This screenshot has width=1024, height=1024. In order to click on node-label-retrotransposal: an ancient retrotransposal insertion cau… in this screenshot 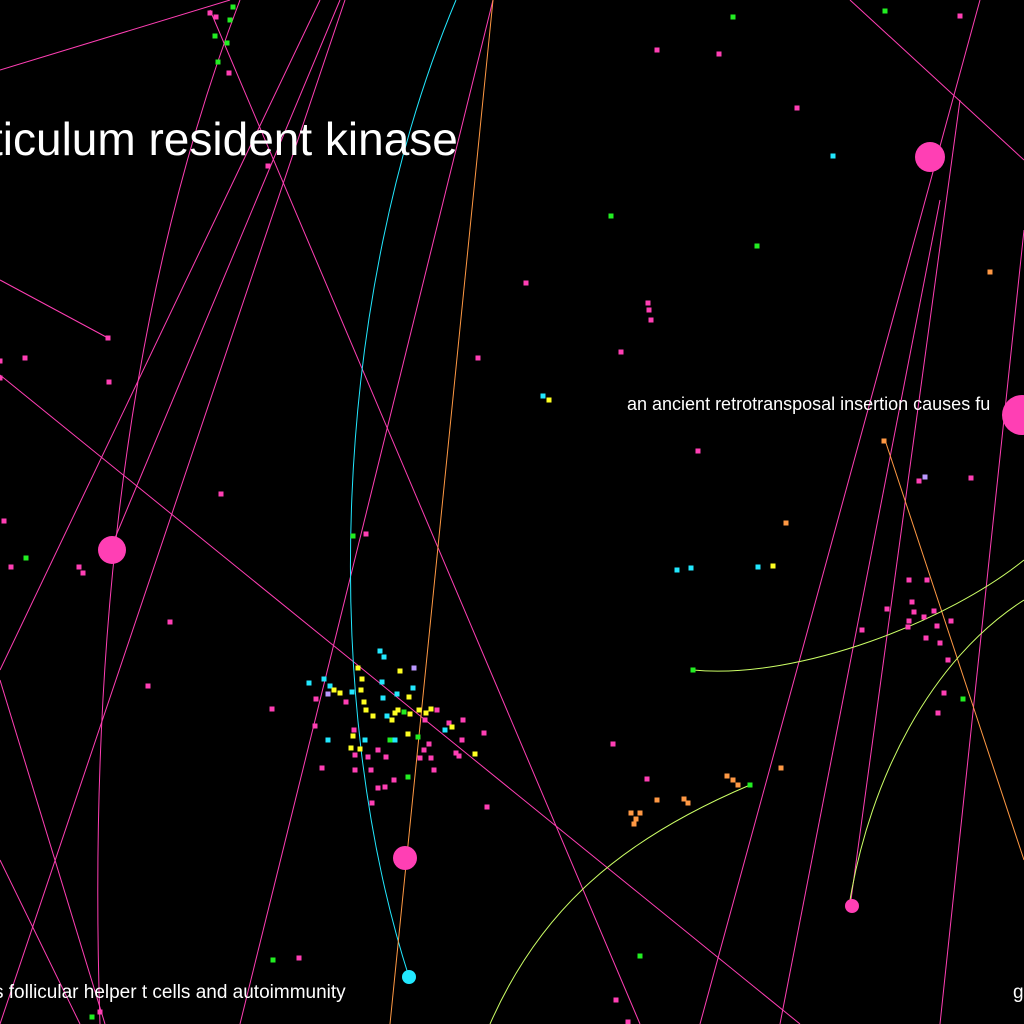, I will do `click(809, 404)`.